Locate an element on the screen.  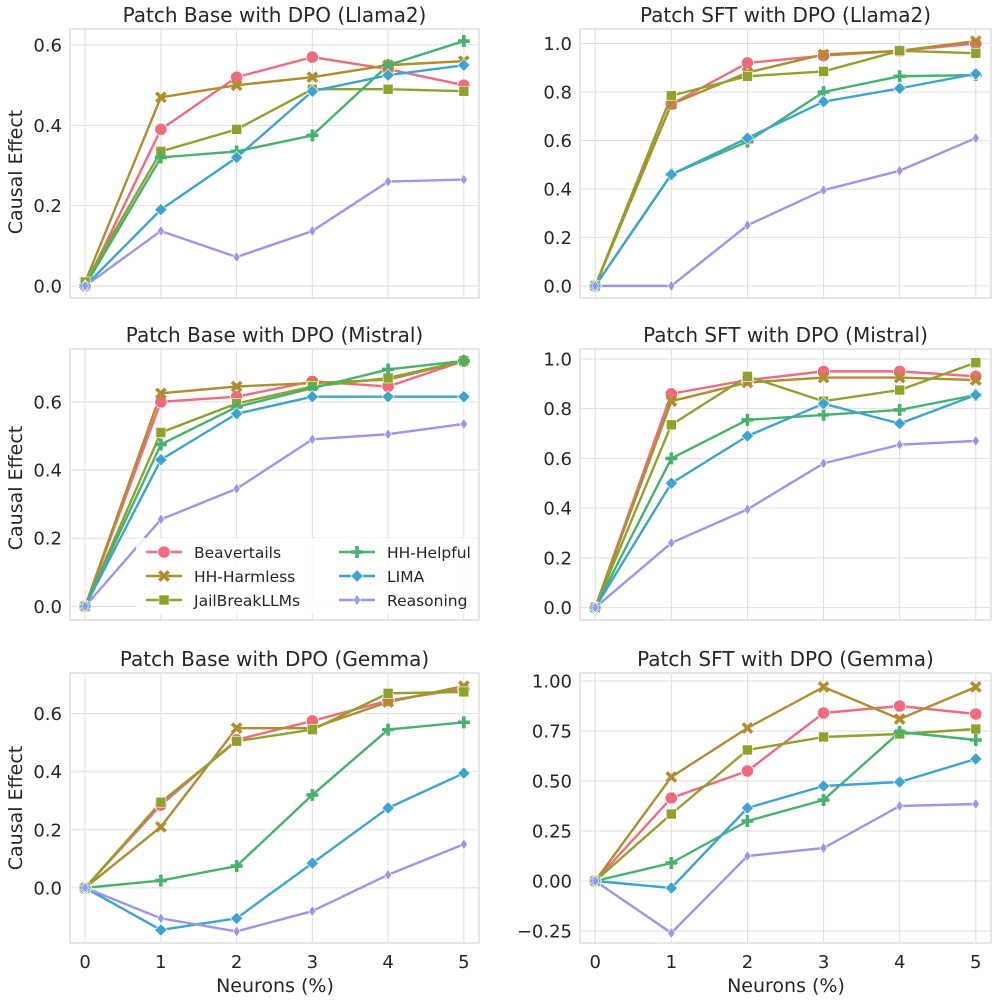
panel-title: Patch Base with DPO (Gemma) is located at coordinates (274, 659).